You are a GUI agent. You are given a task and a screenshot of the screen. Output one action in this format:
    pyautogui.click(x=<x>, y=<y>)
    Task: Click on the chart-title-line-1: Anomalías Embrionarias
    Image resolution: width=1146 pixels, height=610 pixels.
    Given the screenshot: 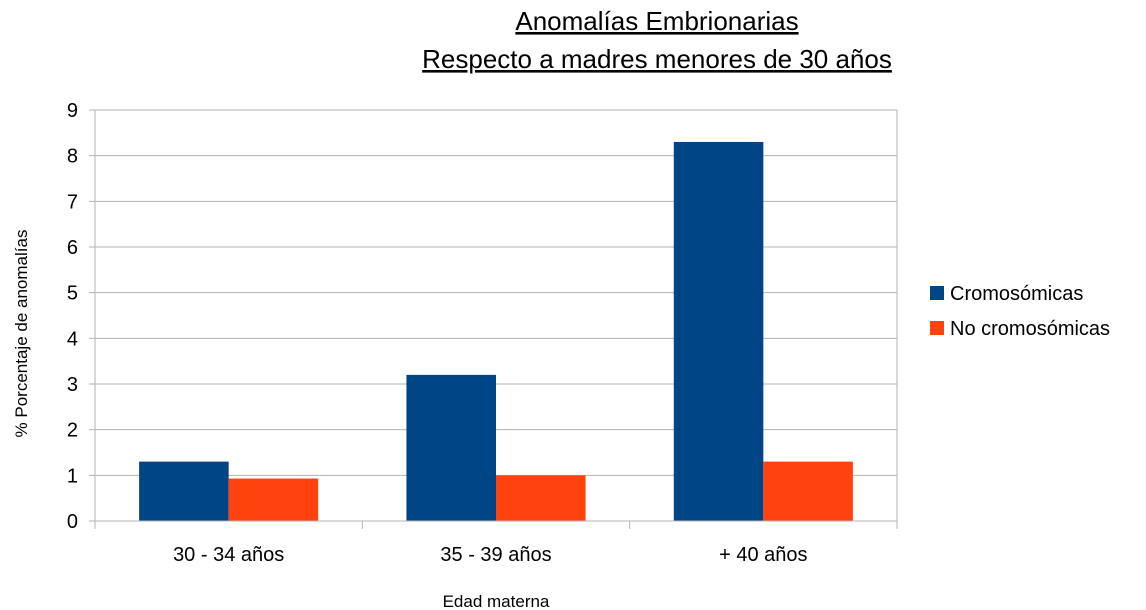 What is the action you would take?
    pyautogui.click(x=656, y=21)
    